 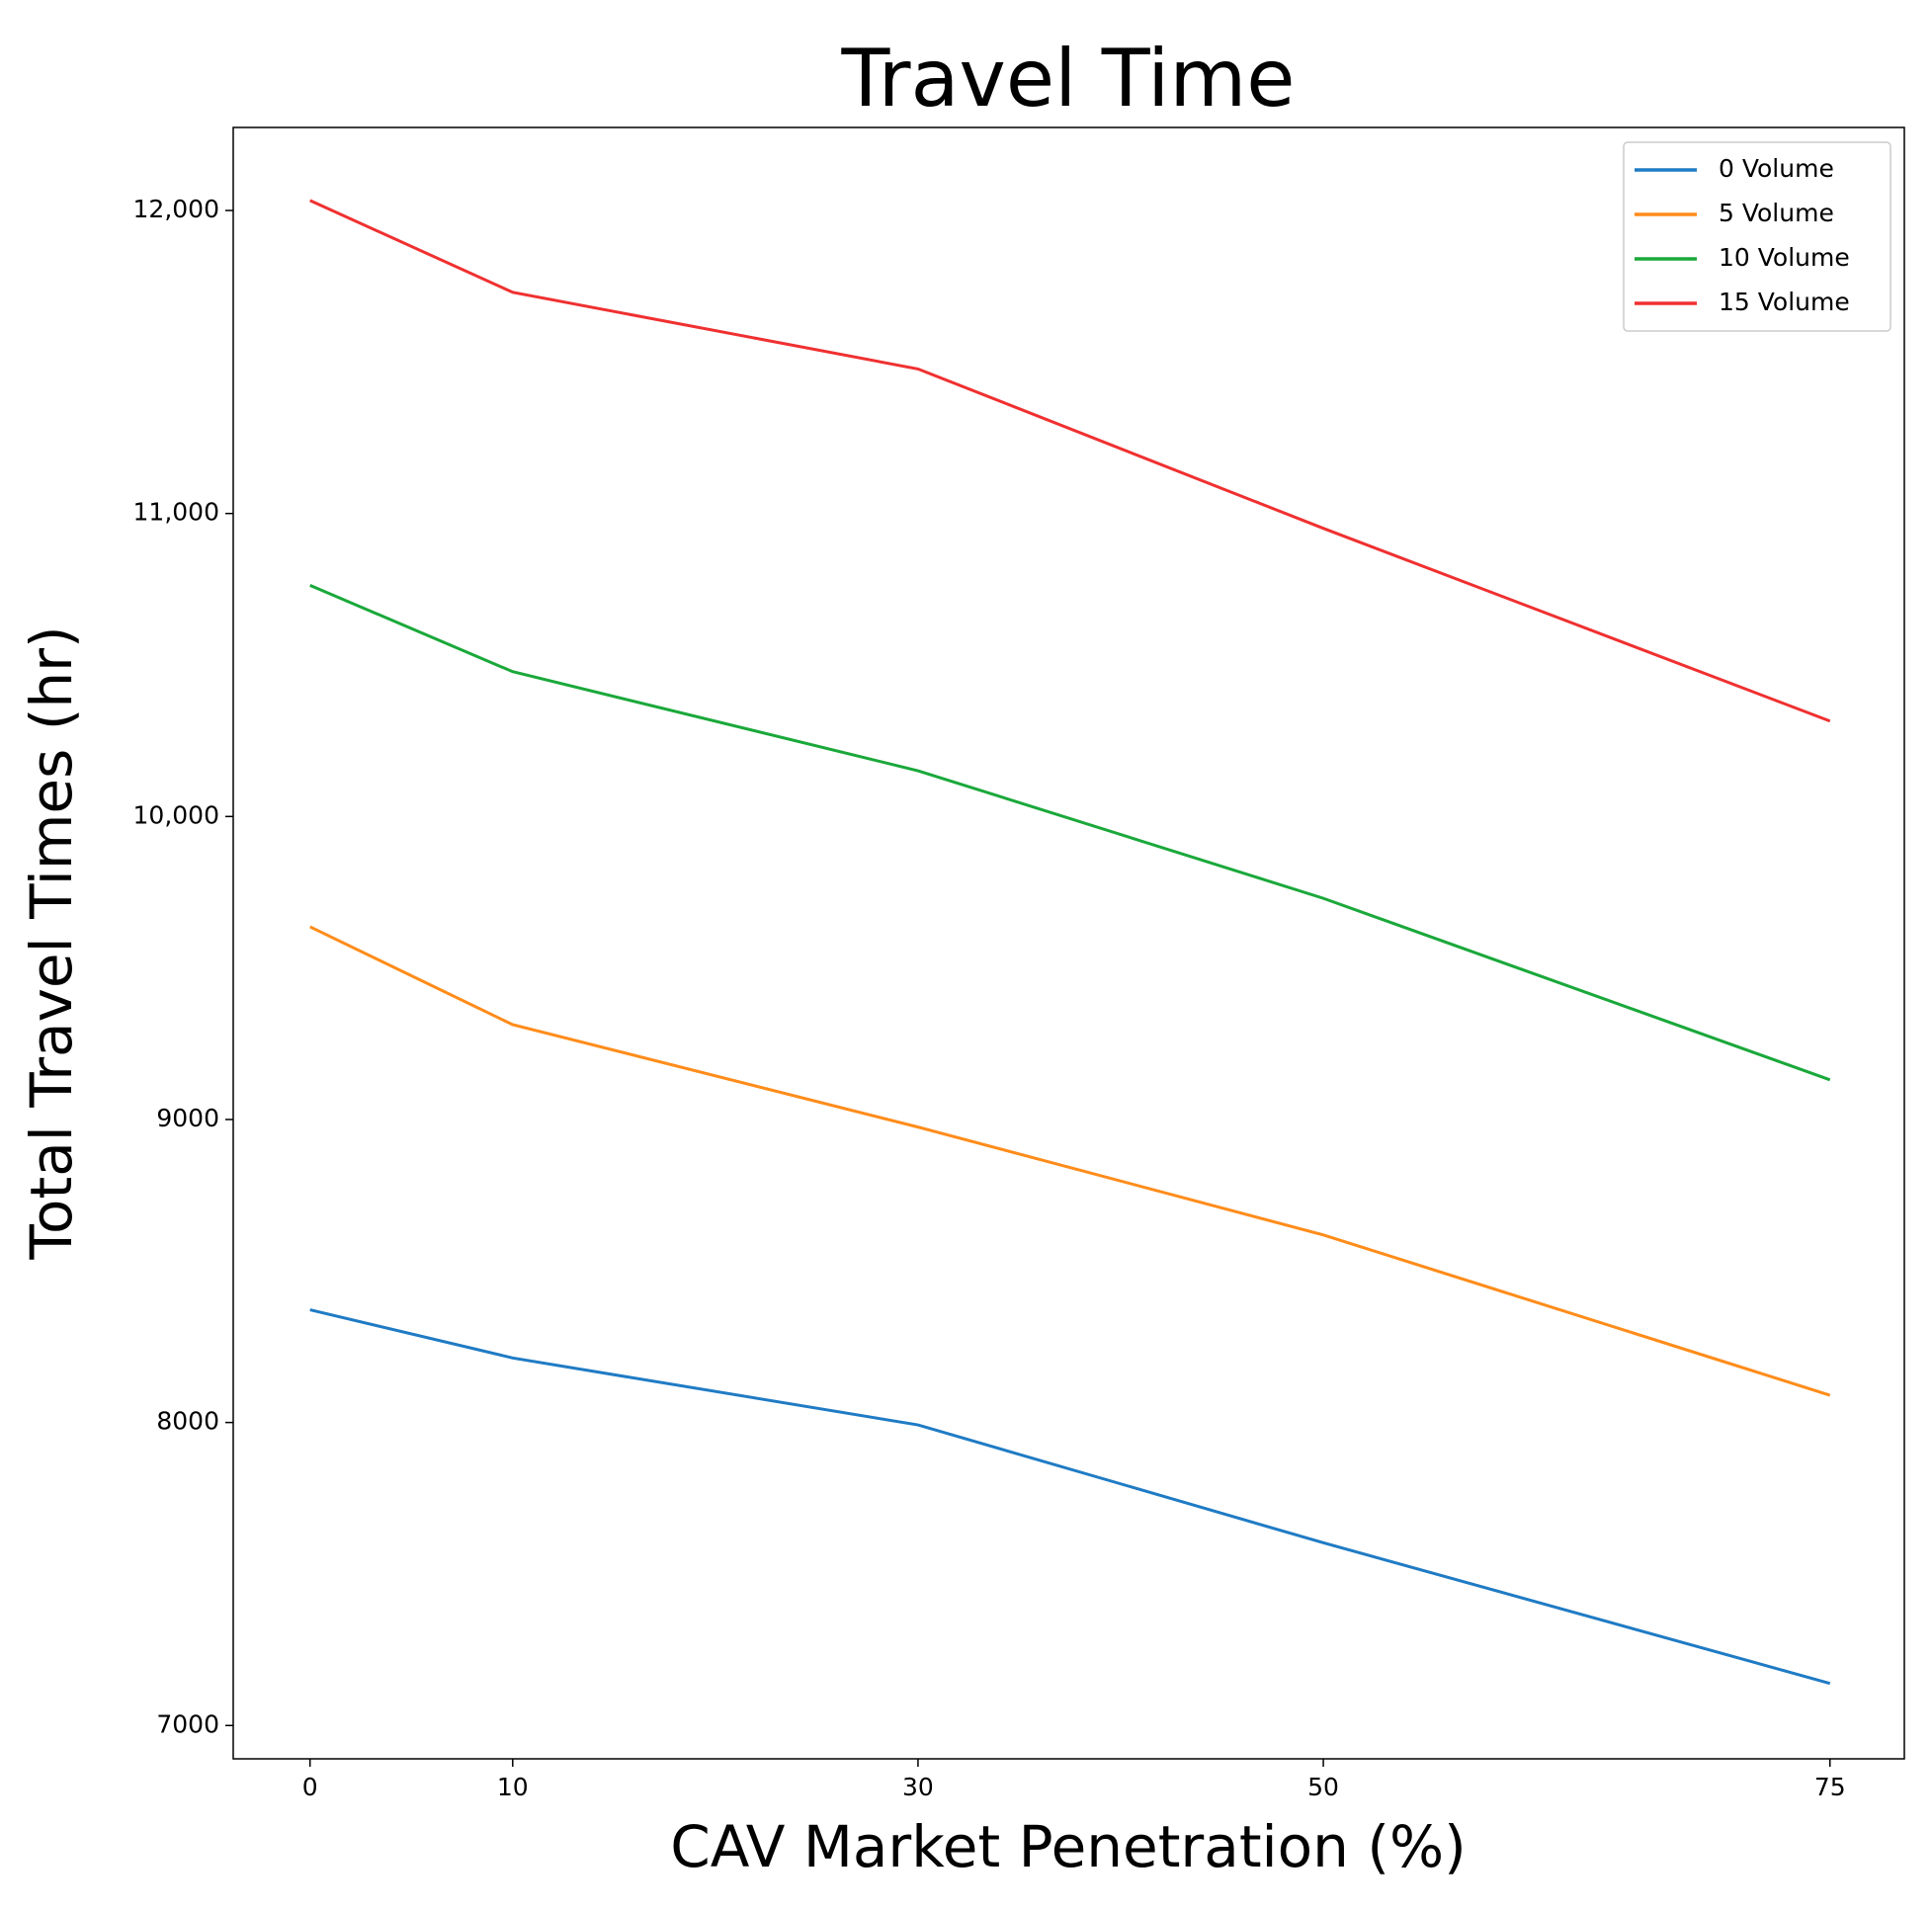 What do you see at coordinates (1323, 1787) in the screenshot?
I see `x-tick-label: 50` at bounding box center [1323, 1787].